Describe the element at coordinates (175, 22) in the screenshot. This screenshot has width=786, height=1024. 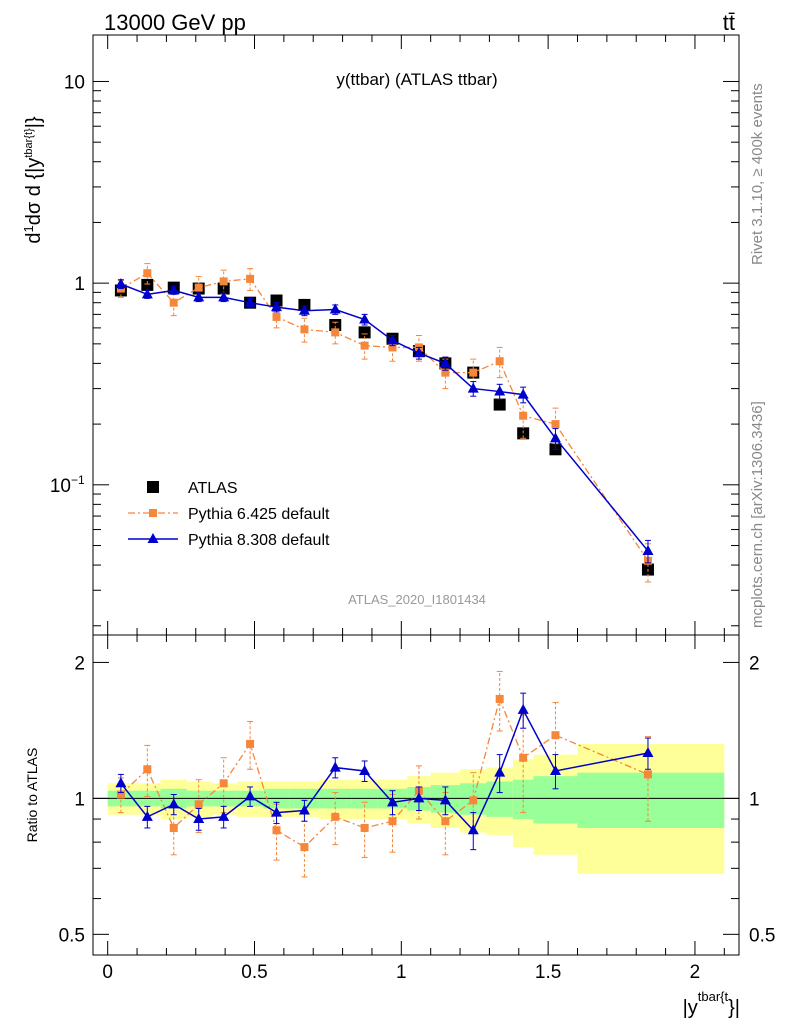
I see `header-left-title: 13000 GeV pp` at that location.